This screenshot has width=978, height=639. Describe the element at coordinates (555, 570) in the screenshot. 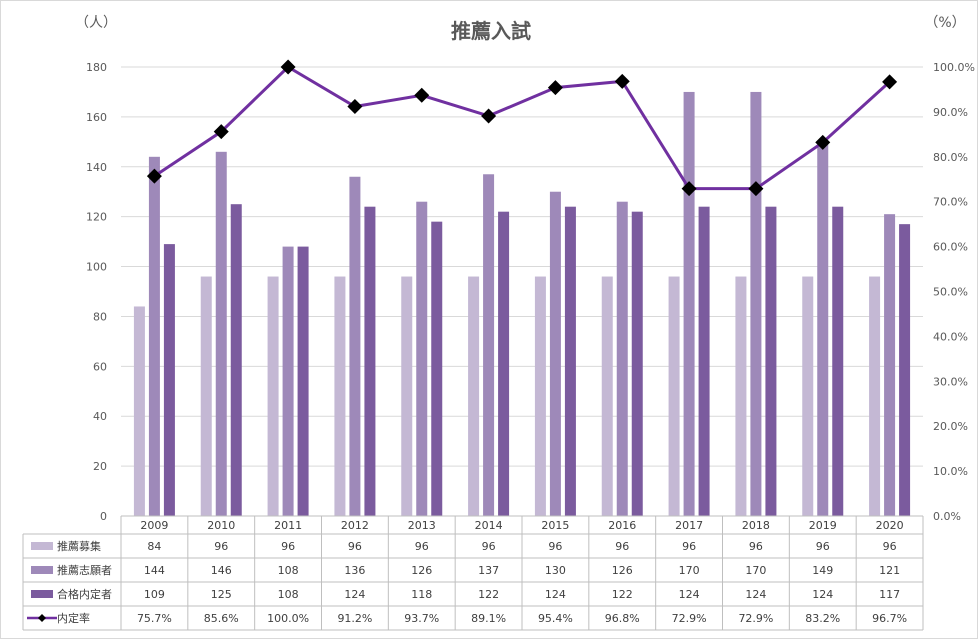

I see `data-label: 130` at that location.